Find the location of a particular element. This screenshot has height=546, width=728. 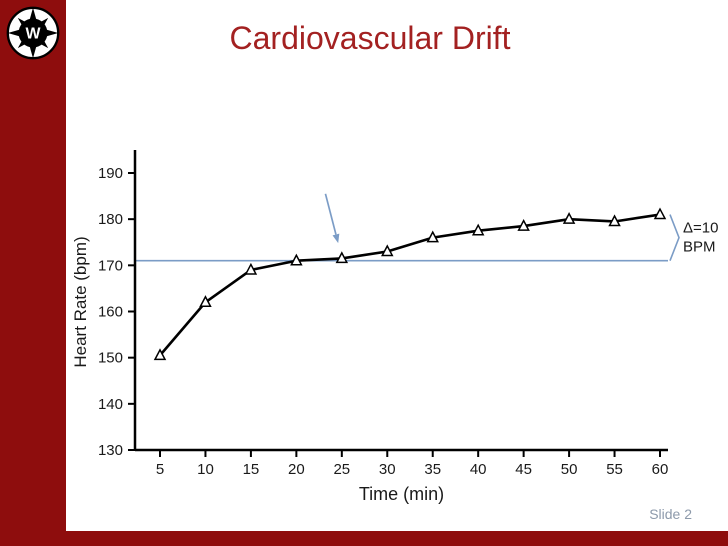

x-tick-label: 60 is located at coordinates (660, 469).